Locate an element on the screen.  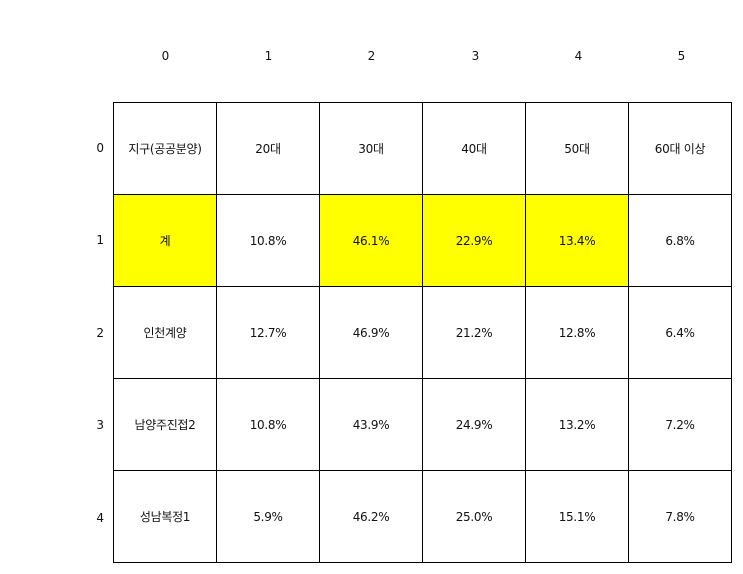
table-row: 성남복정1 5.9% 46.2% 25.0% 15.1% 7.8% is located at coordinates (422, 516).